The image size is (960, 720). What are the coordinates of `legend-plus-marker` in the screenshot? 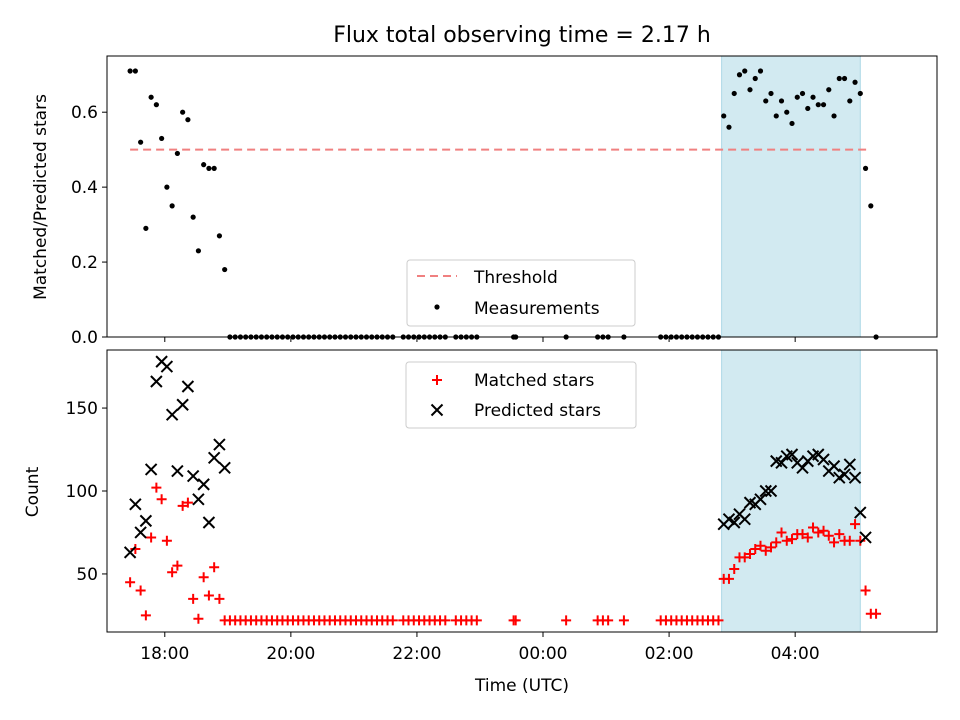 It's located at (437, 380).